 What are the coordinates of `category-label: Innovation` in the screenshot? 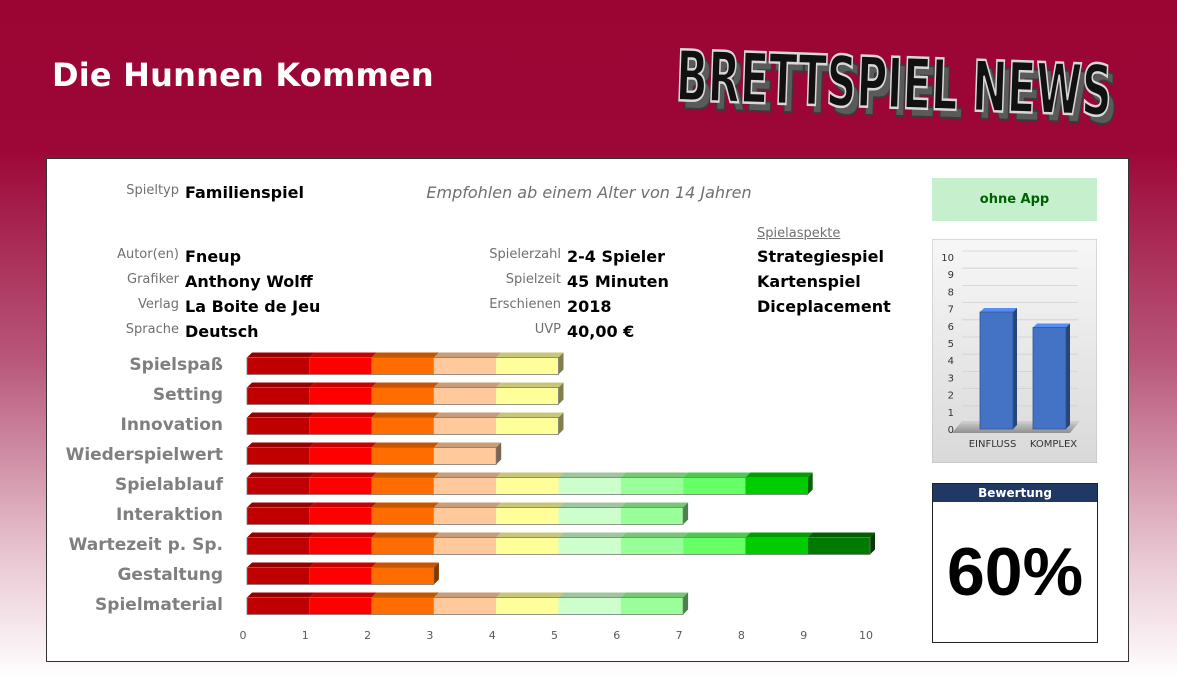 It's located at (172, 425).